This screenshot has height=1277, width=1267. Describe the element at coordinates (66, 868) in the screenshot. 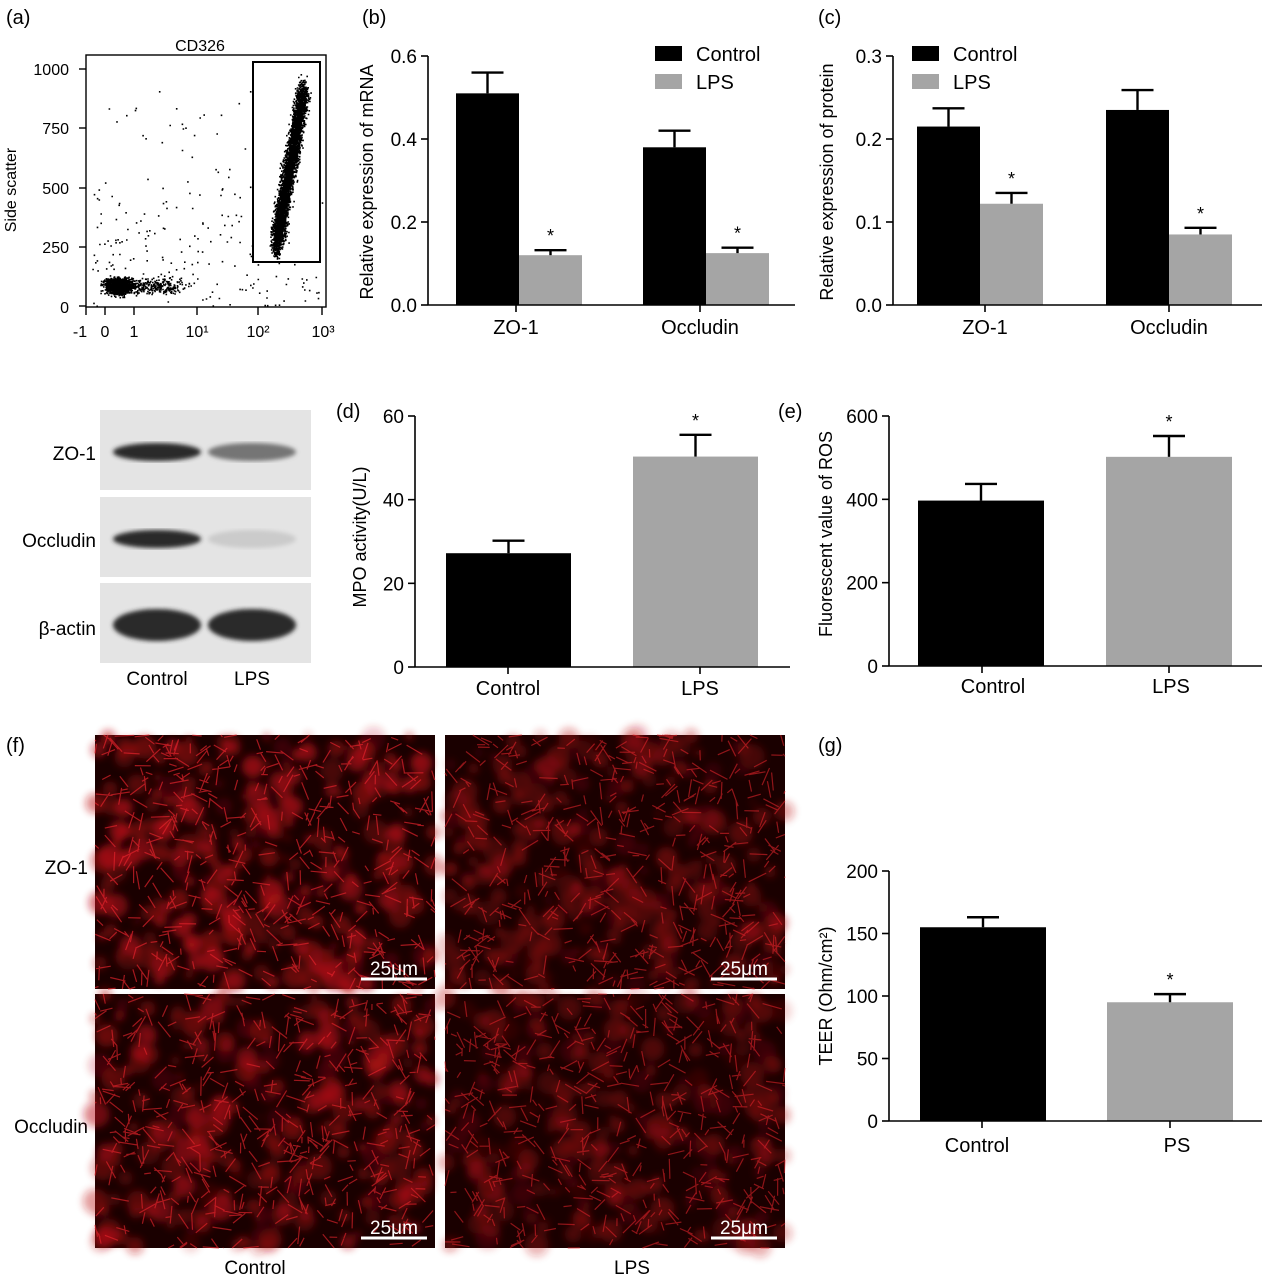

I see `if-row-zo1: ZO-1` at that location.